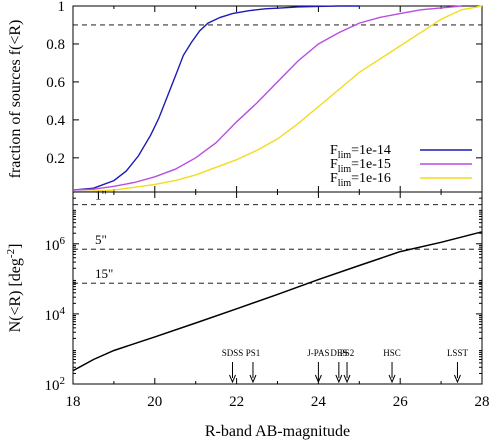 The height and width of the screenshot is (445, 491). I want to click on y-tick-label: 10², so click(55, 384).